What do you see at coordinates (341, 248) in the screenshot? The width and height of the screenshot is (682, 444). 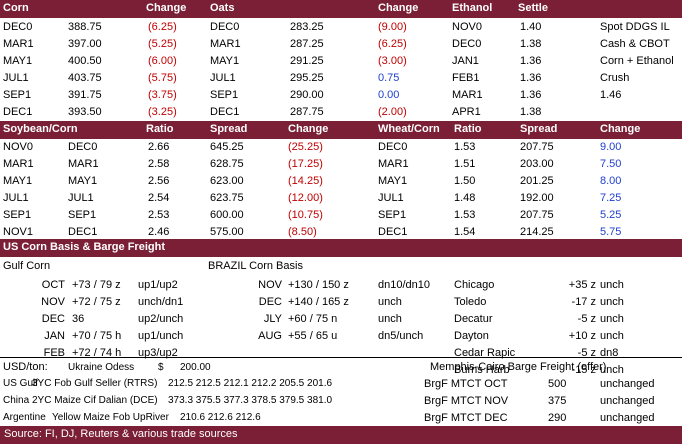 I see `basis-header: US Corn Basis & Barge Freight` at bounding box center [341, 248].